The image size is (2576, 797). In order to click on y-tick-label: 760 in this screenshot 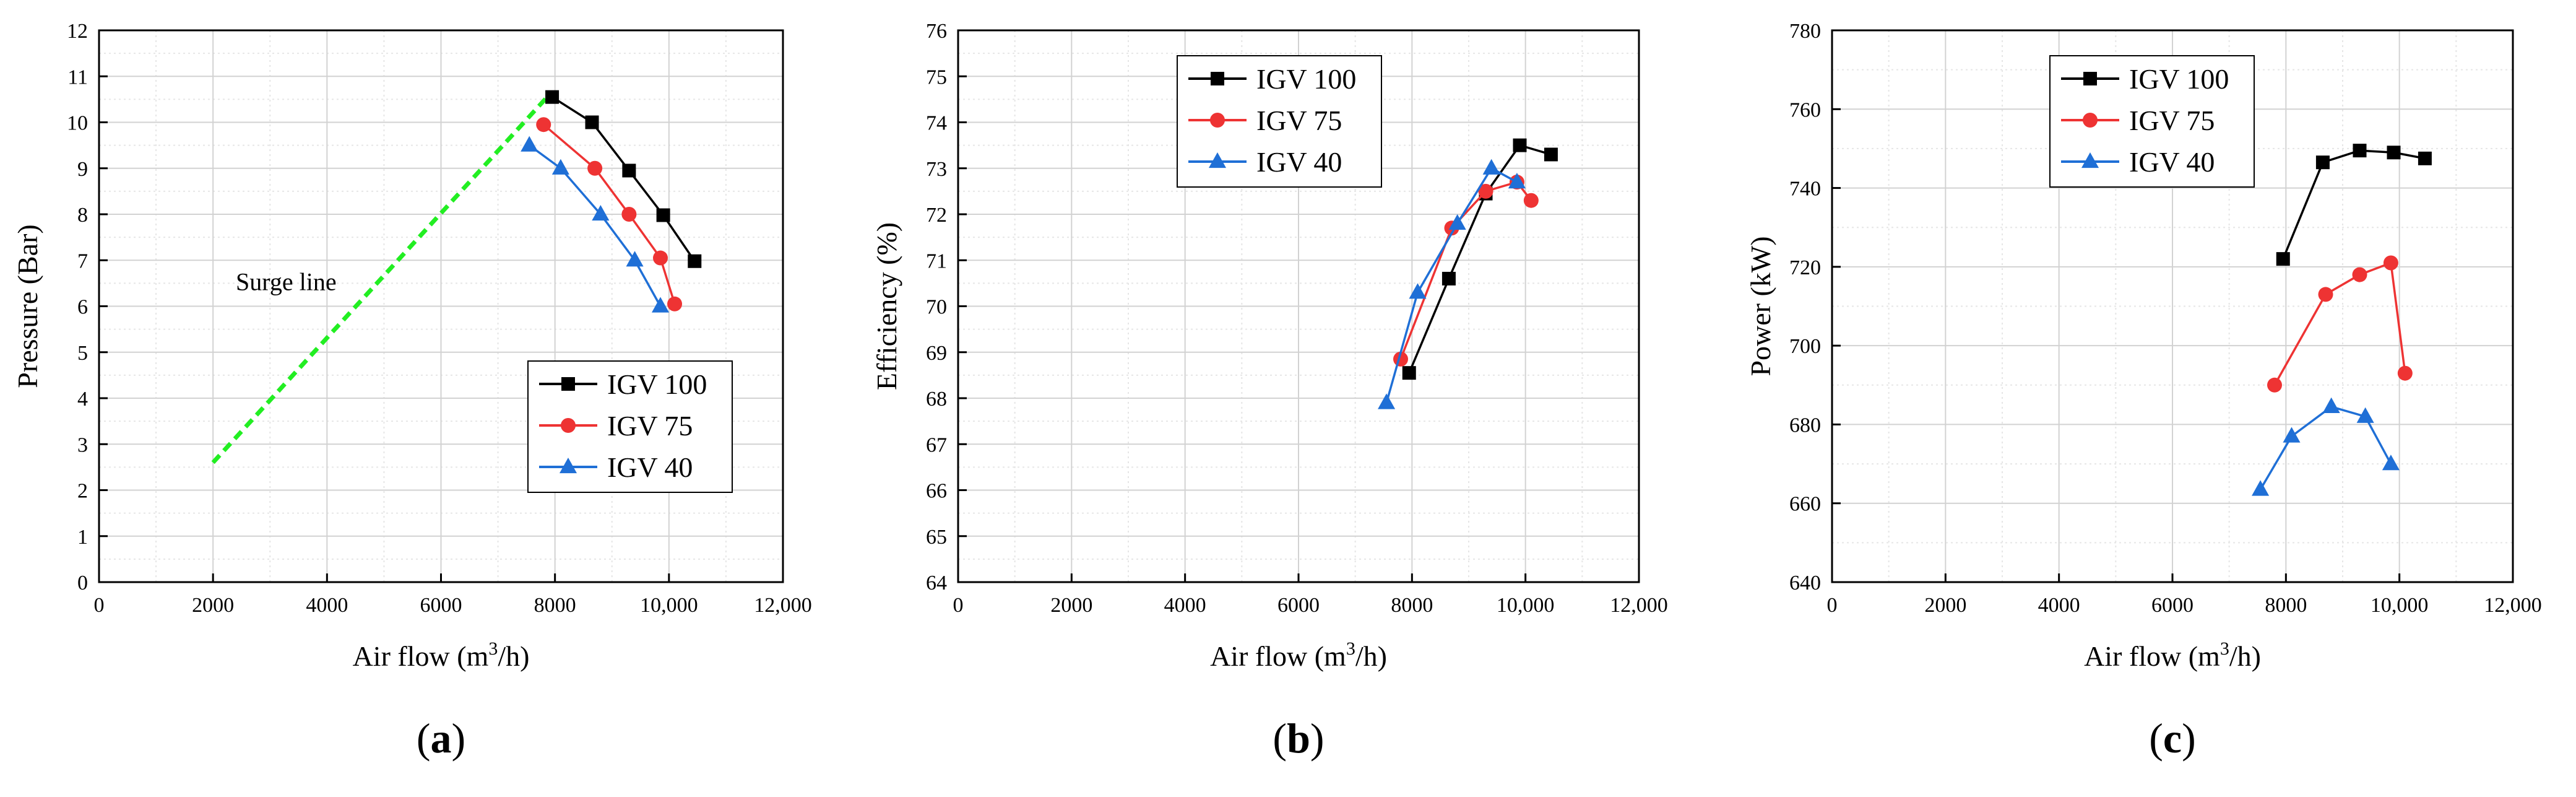, I will do `click(1805, 109)`.